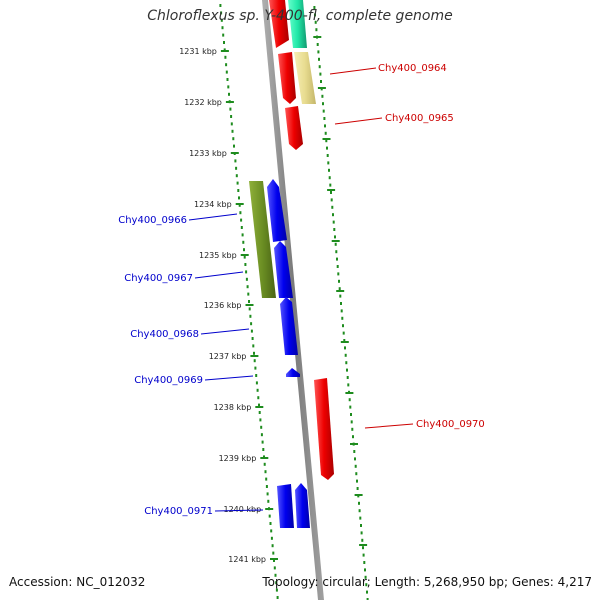  What do you see at coordinates (152, 220) in the screenshot?
I see `gene-label-0966: Chy400_0966` at bounding box center [152, 220].